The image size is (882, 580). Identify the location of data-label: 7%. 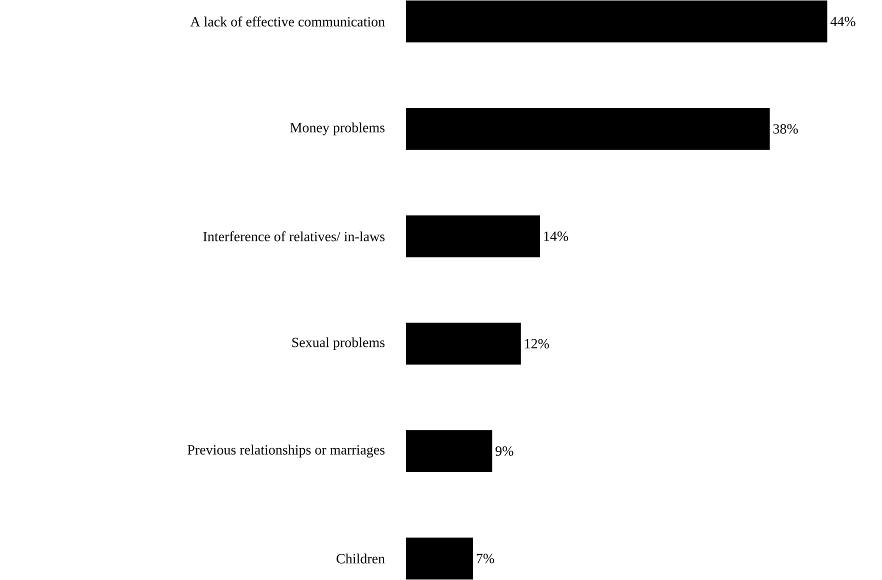
(485, 559).